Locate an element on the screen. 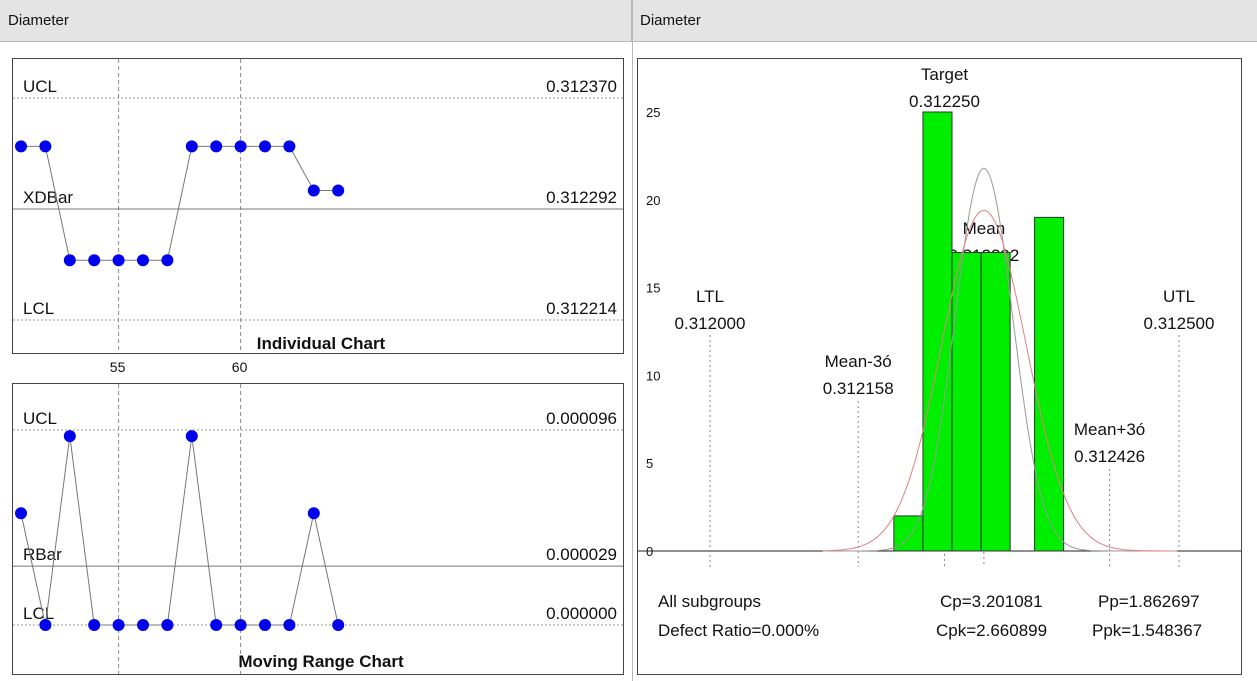  chart-title: Individual Chart is located at coordinates (321, 343).